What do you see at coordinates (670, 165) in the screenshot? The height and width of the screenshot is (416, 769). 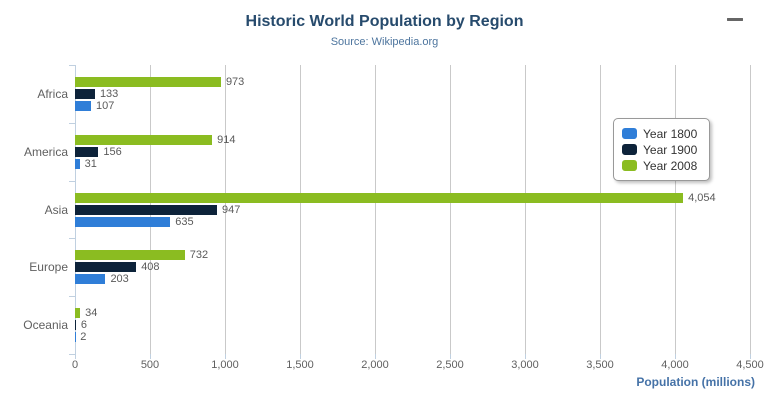 I see `legend-label: Year 2008` at bounding box center [670, 165].